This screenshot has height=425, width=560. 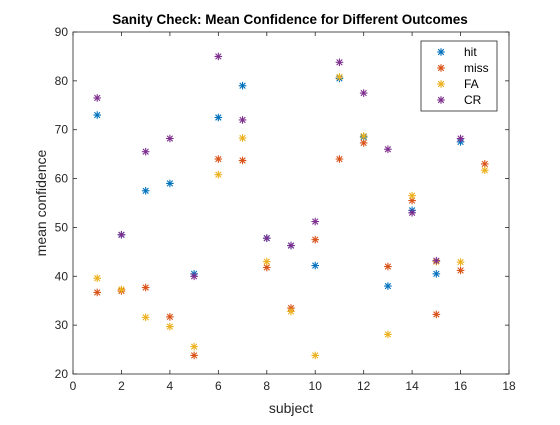 I want to click on y-tick-label: 90, so click(x=62, y=32).